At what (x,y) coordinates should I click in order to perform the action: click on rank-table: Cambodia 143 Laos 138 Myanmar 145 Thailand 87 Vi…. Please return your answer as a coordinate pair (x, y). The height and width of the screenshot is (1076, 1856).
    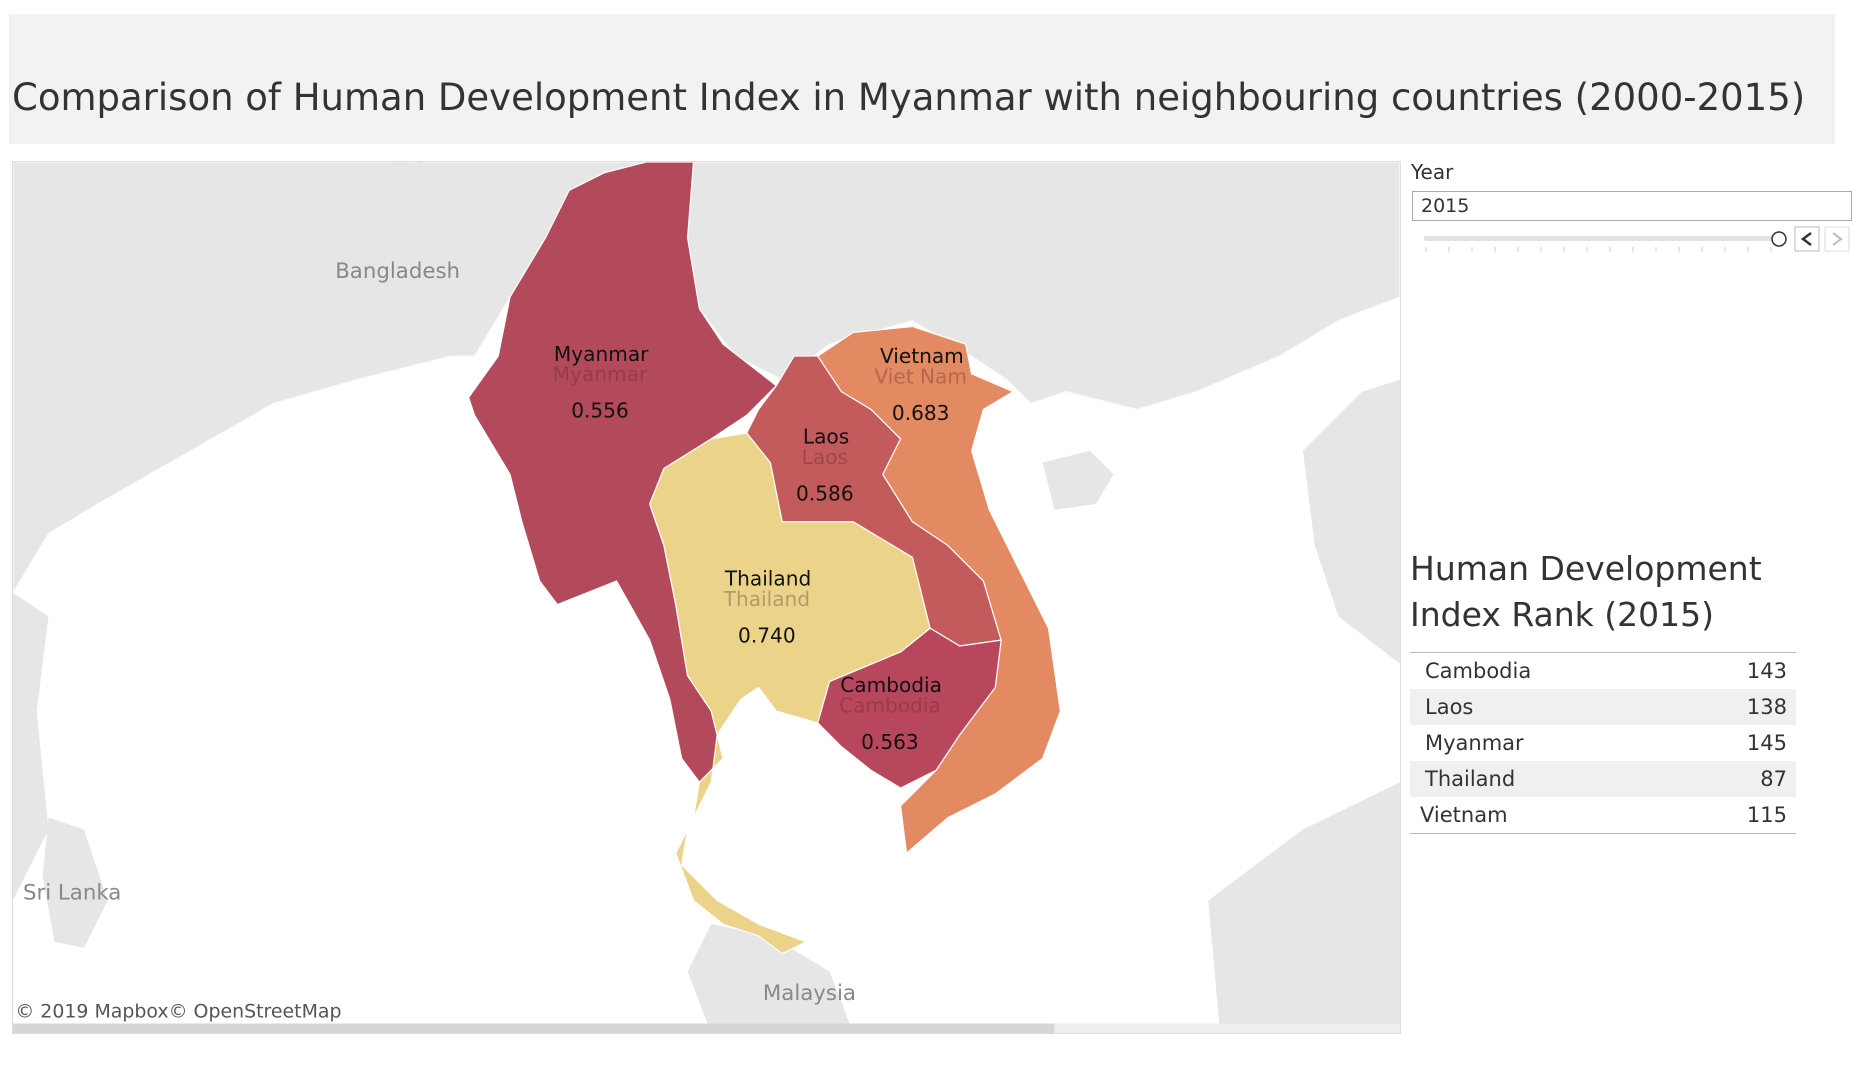
    Looking at the image, I should click on (1603, 743).